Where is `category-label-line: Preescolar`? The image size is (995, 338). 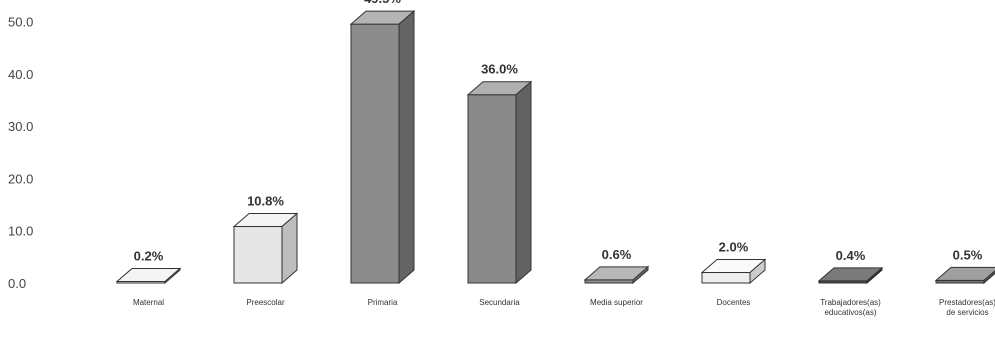
category-label-line: Preescolar is located at coordinates (265, 302).